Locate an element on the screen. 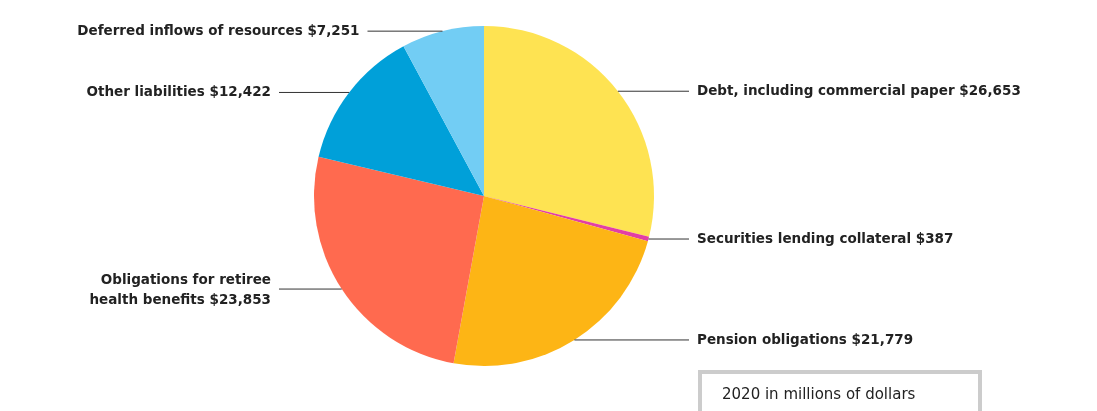 This screenshot has height=411, width=1097. slice-label: Other liabilities $12,422 is located at coordinates (178, 91).